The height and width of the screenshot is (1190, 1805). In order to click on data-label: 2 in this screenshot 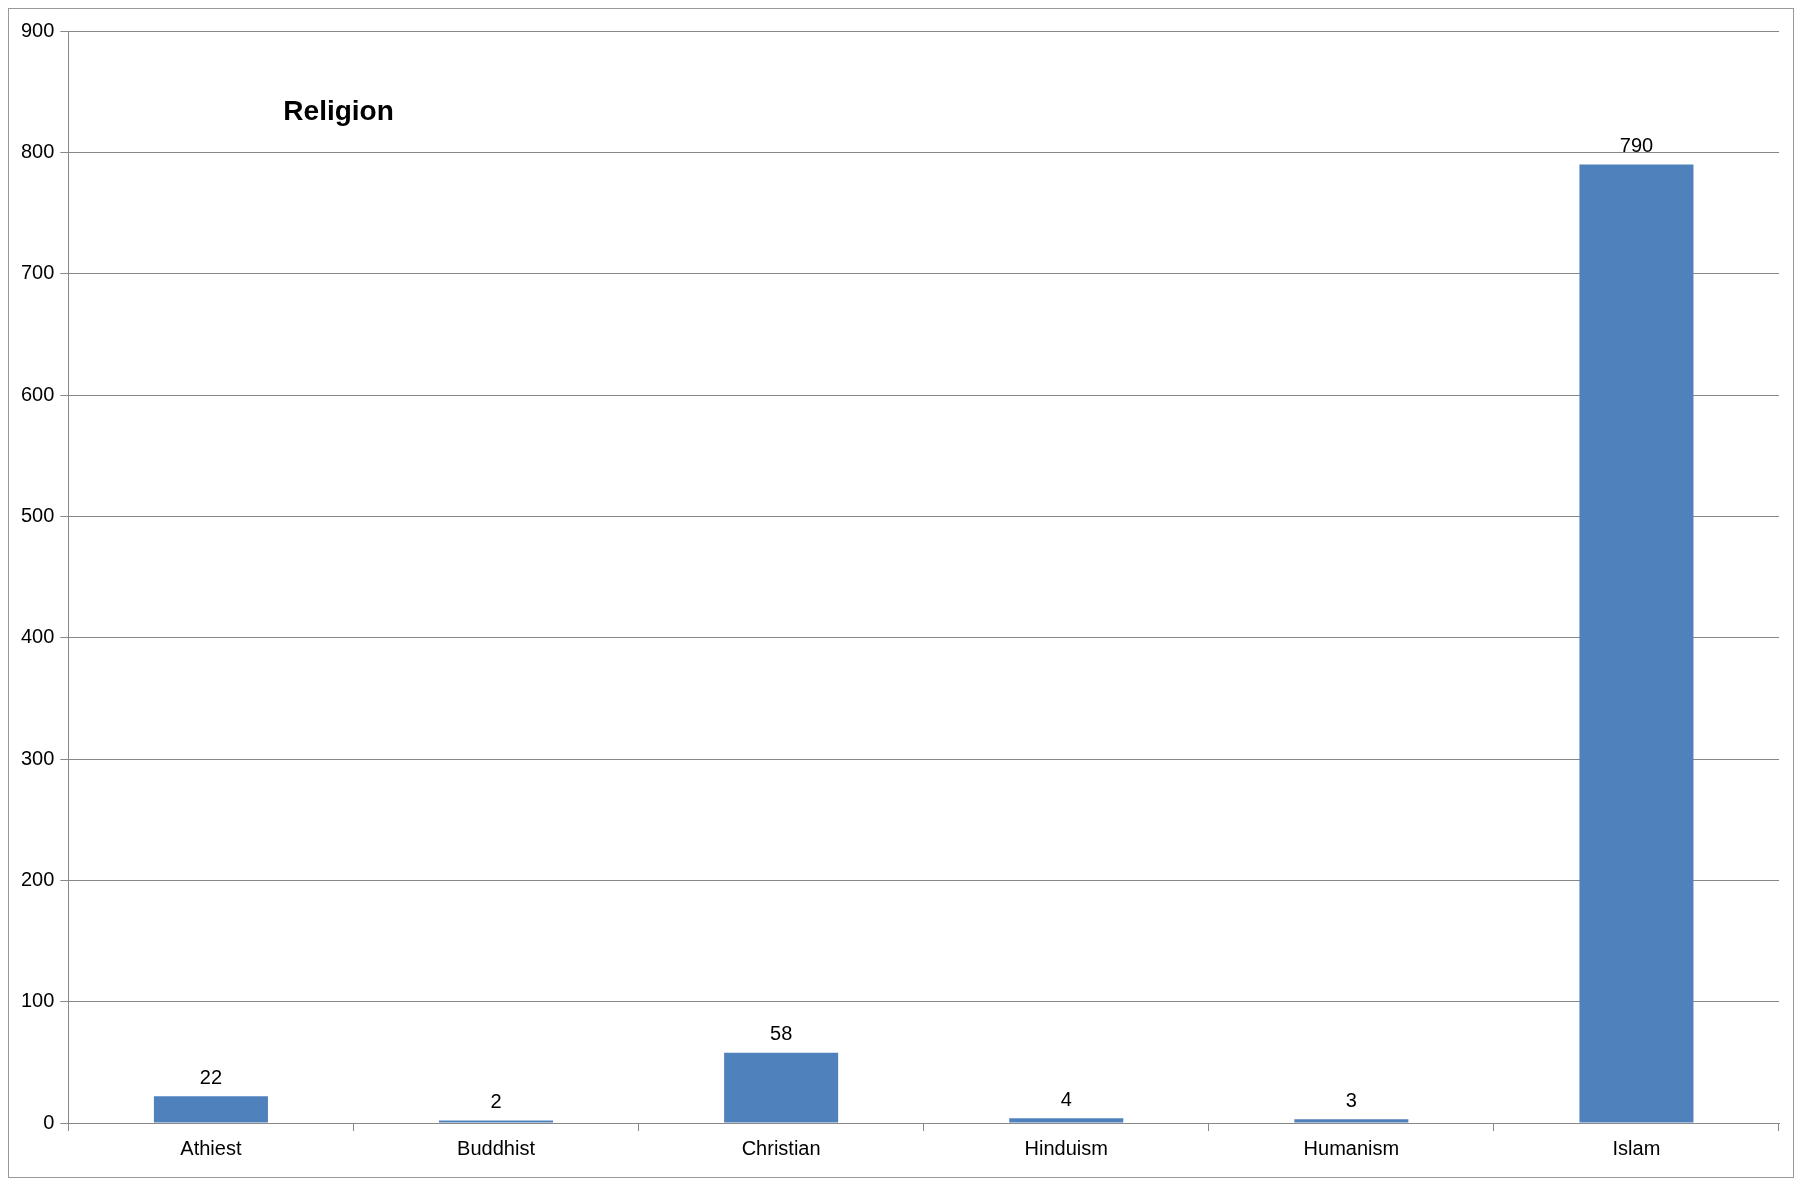, I will do `click(496, 1101)`.